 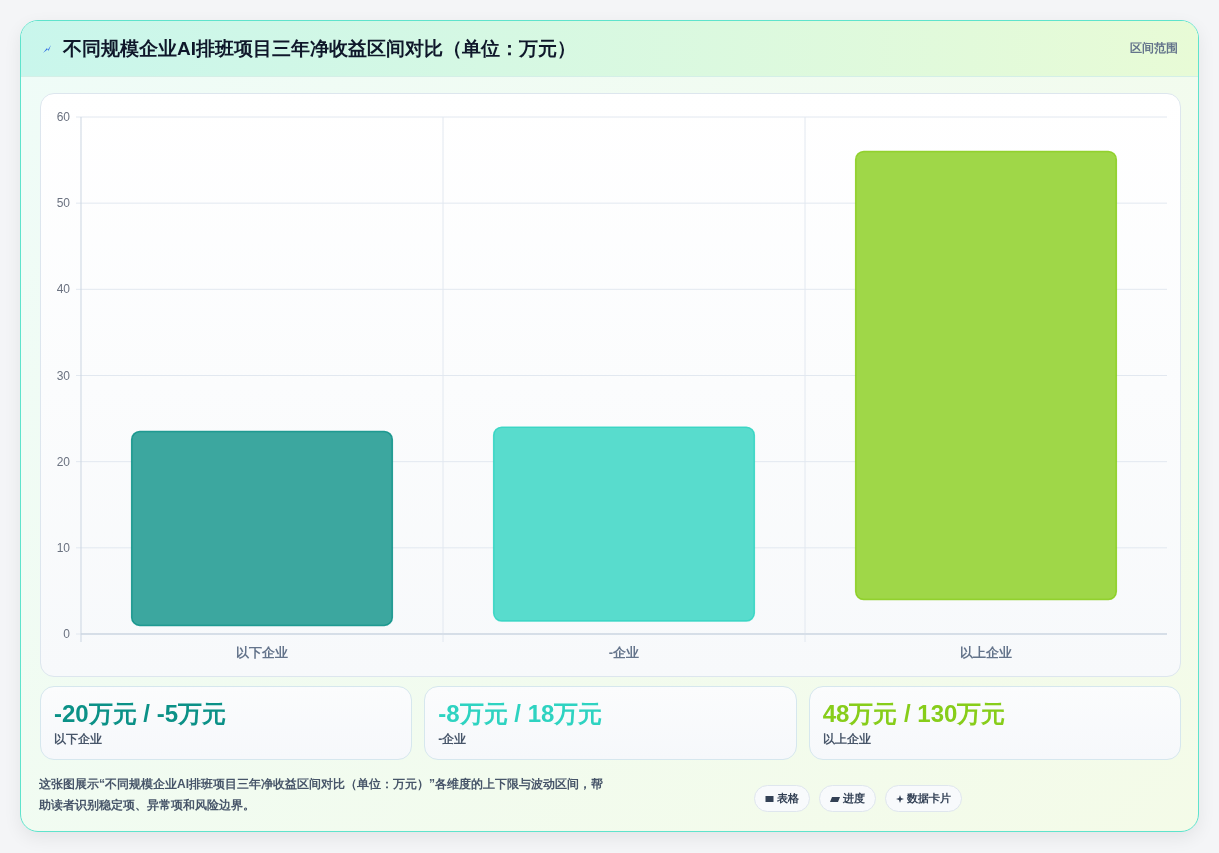 I want to click on chip: 进度, so click(x=847, y=798).